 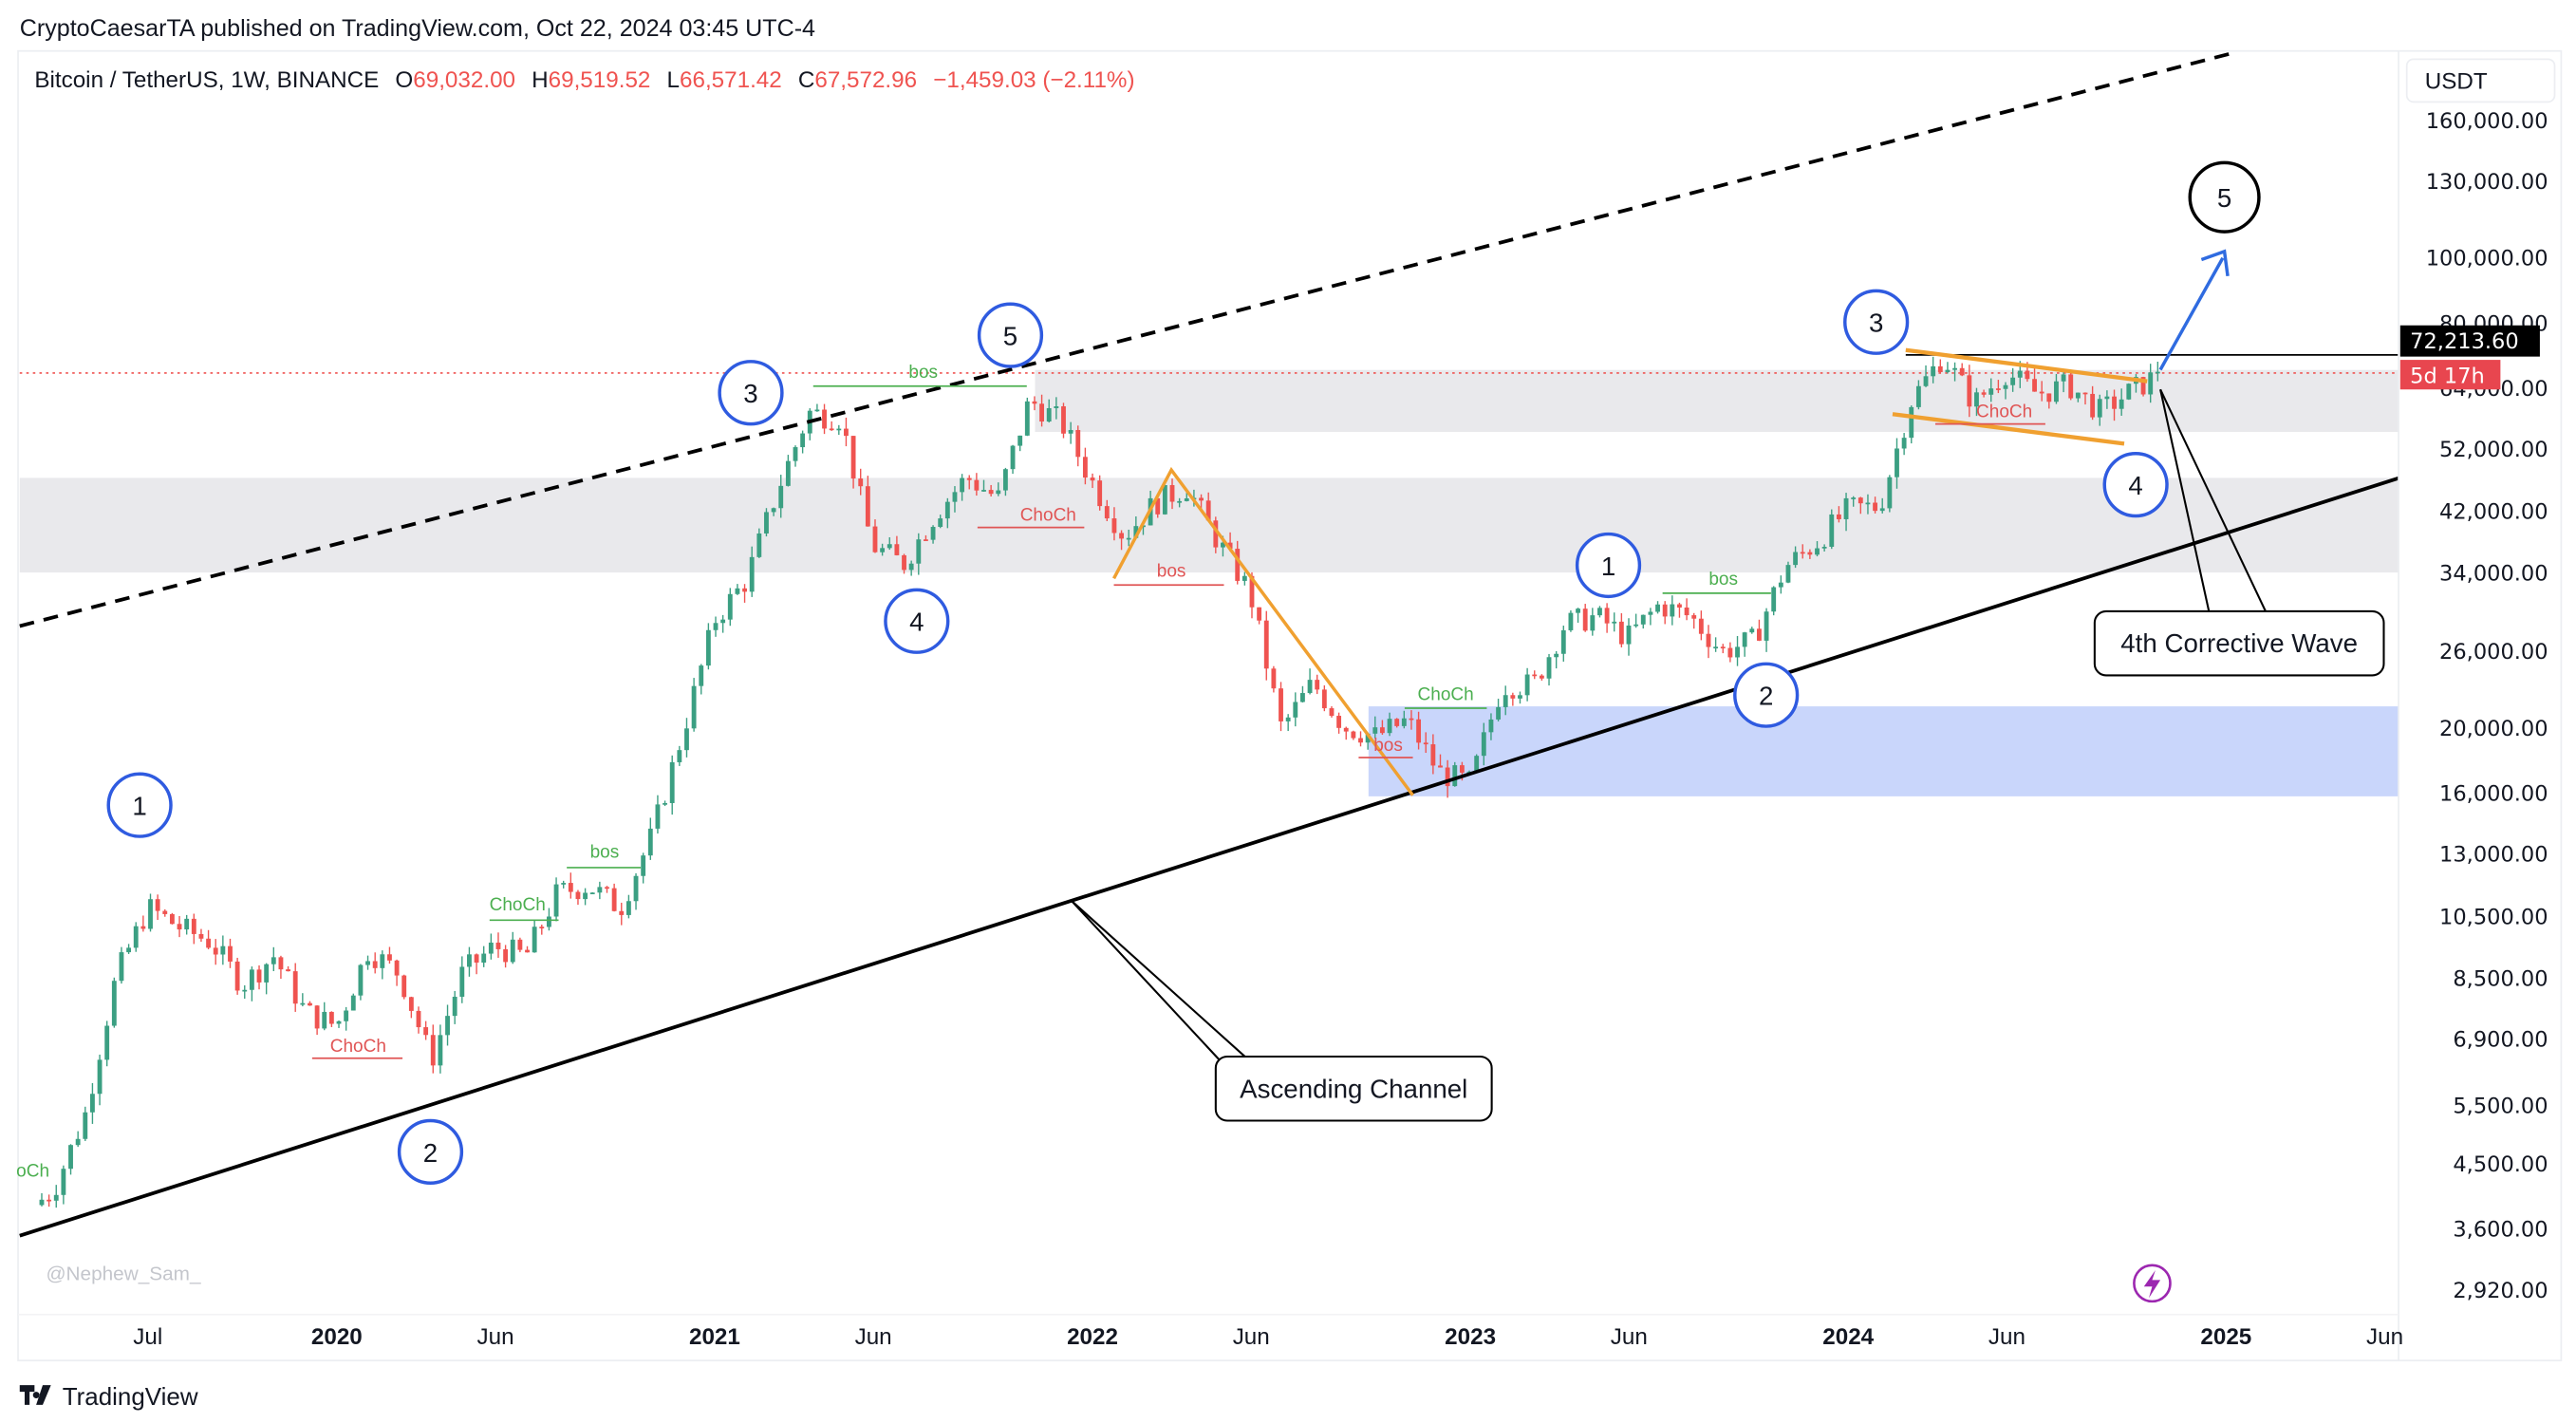 What do you see at coordinates (2135, 485) in the screenshot?
I see `wave-label-4: 4` at bounding box center [2135, 485].